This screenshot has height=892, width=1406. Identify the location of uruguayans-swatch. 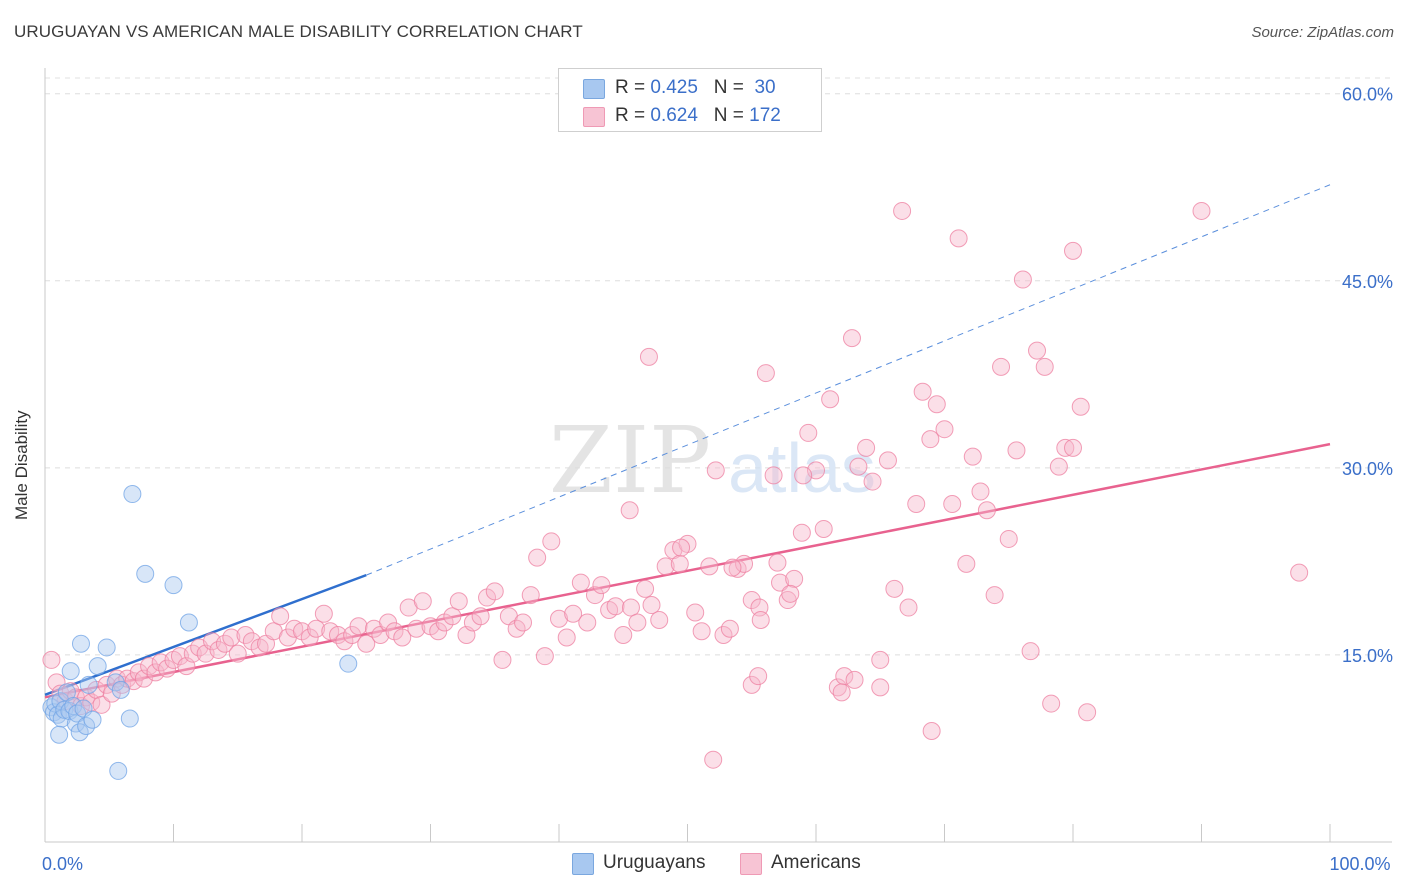
(594, 89).